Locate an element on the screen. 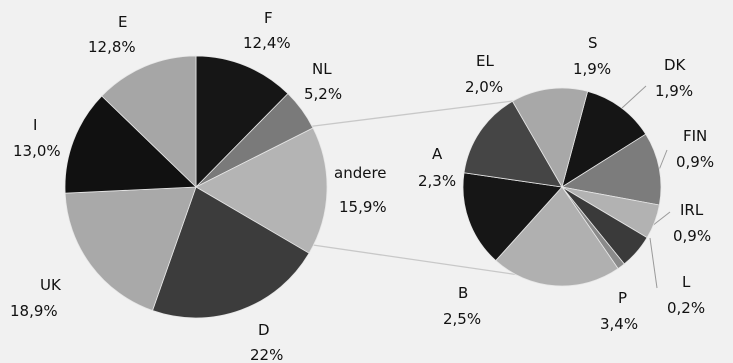 Image resolution: width=733 pixels, height=363 pixels. leader-fin is located at coordinates (663, 160).